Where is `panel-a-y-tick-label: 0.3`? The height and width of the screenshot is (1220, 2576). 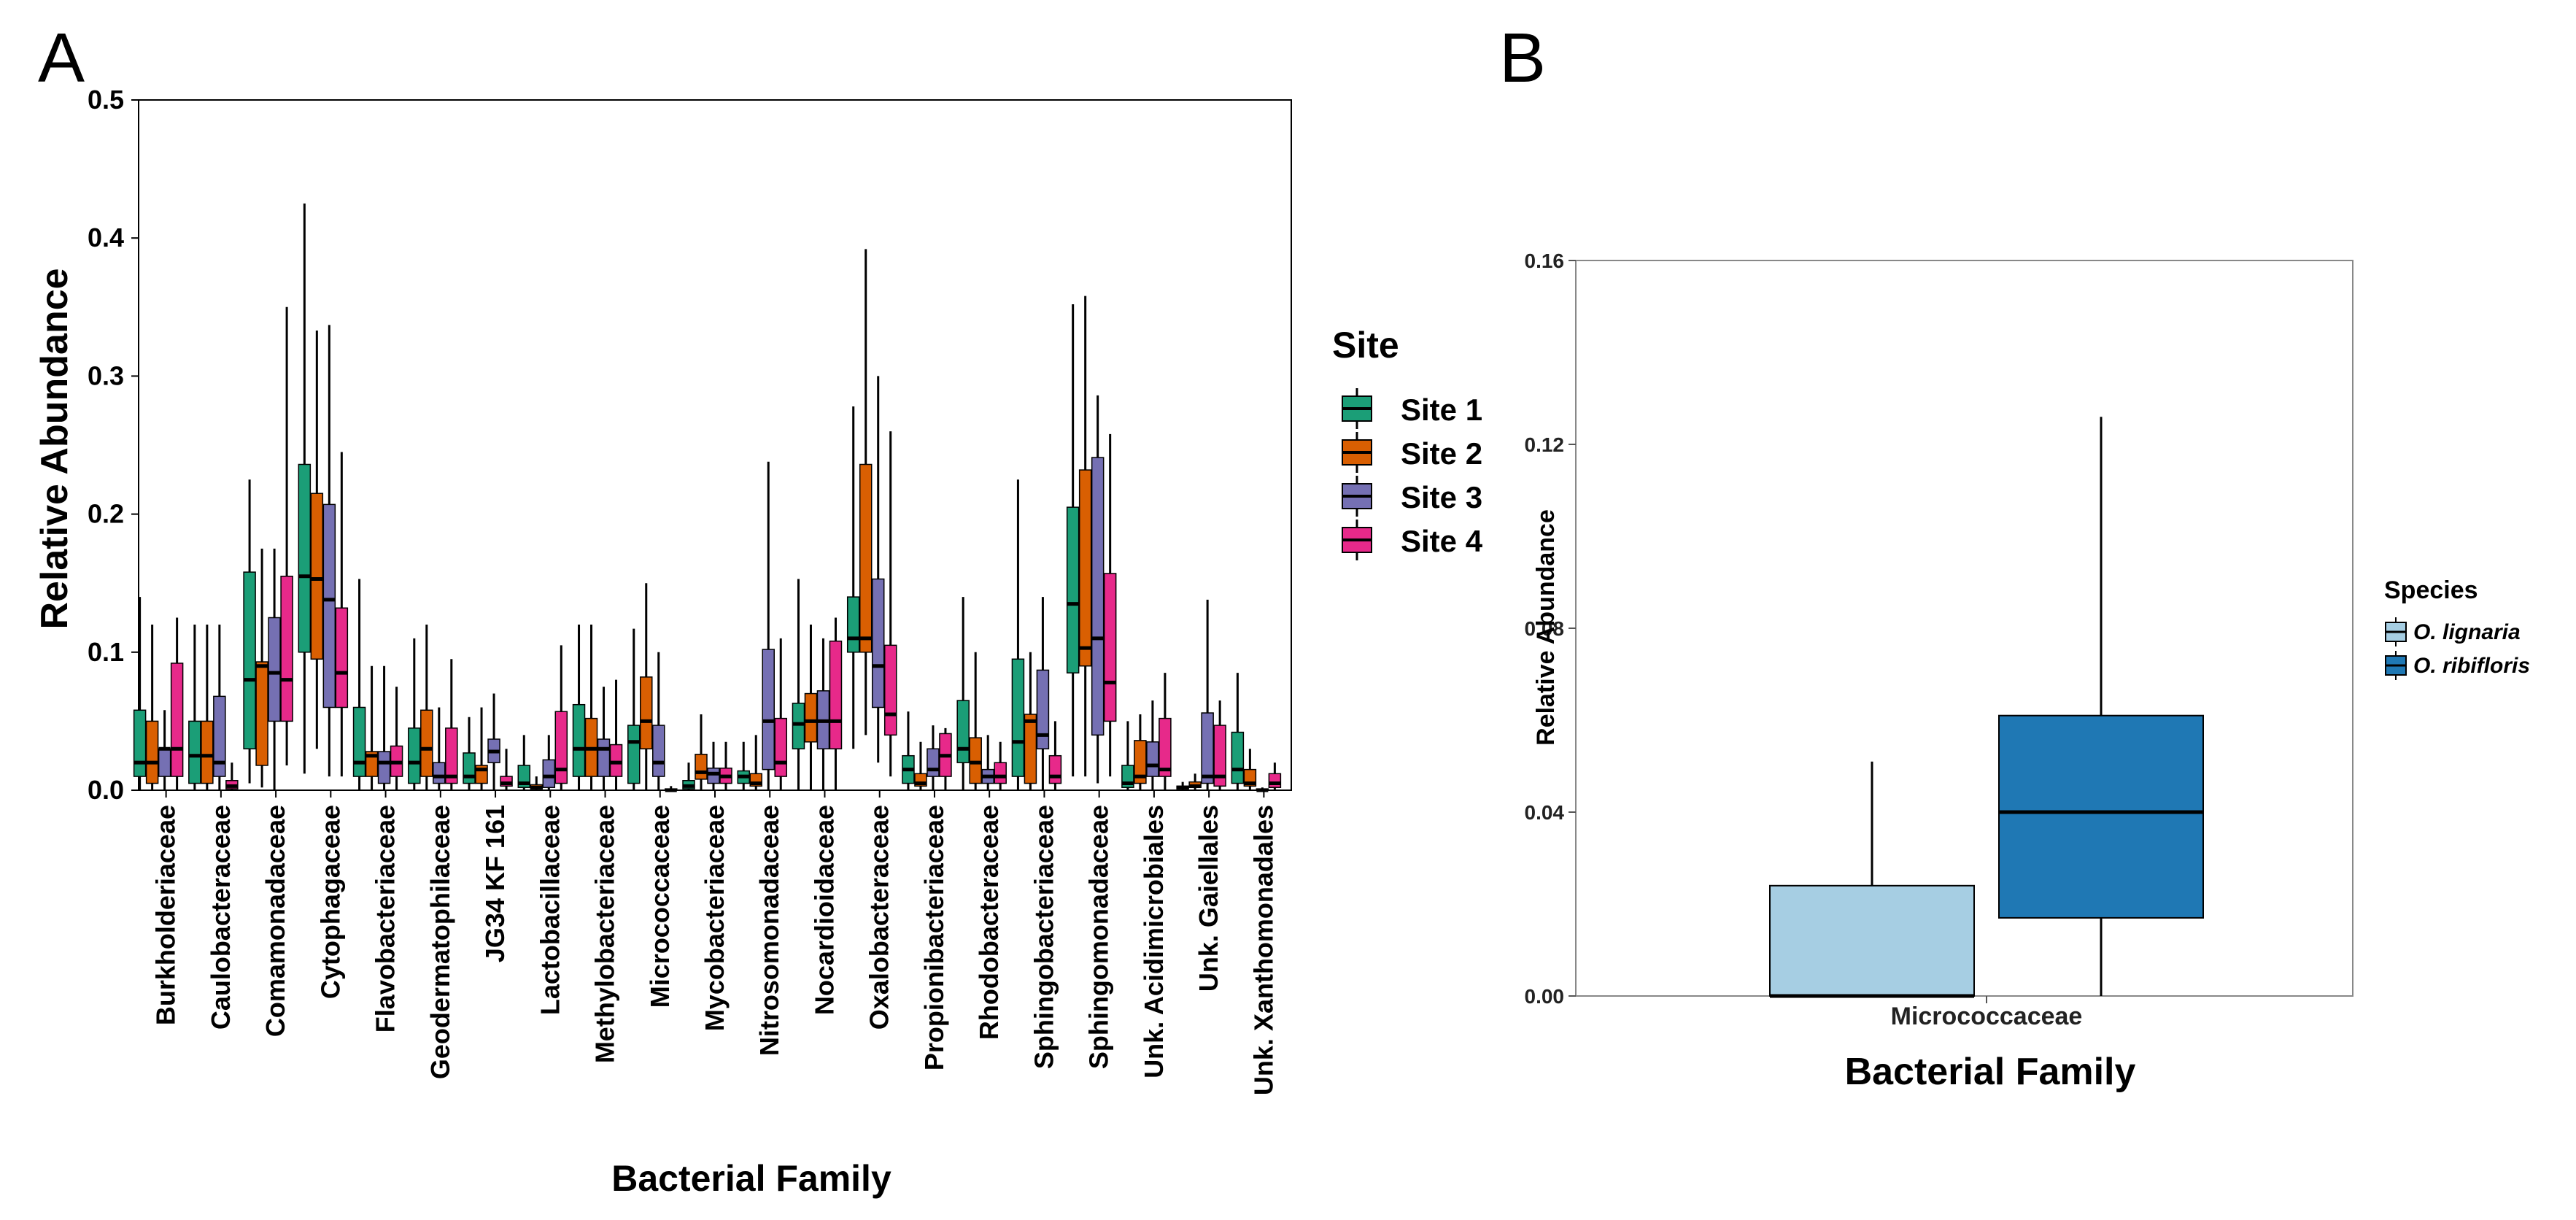
panel-a-y-tick-label: 0.3 is located at coordinates (106, 375).